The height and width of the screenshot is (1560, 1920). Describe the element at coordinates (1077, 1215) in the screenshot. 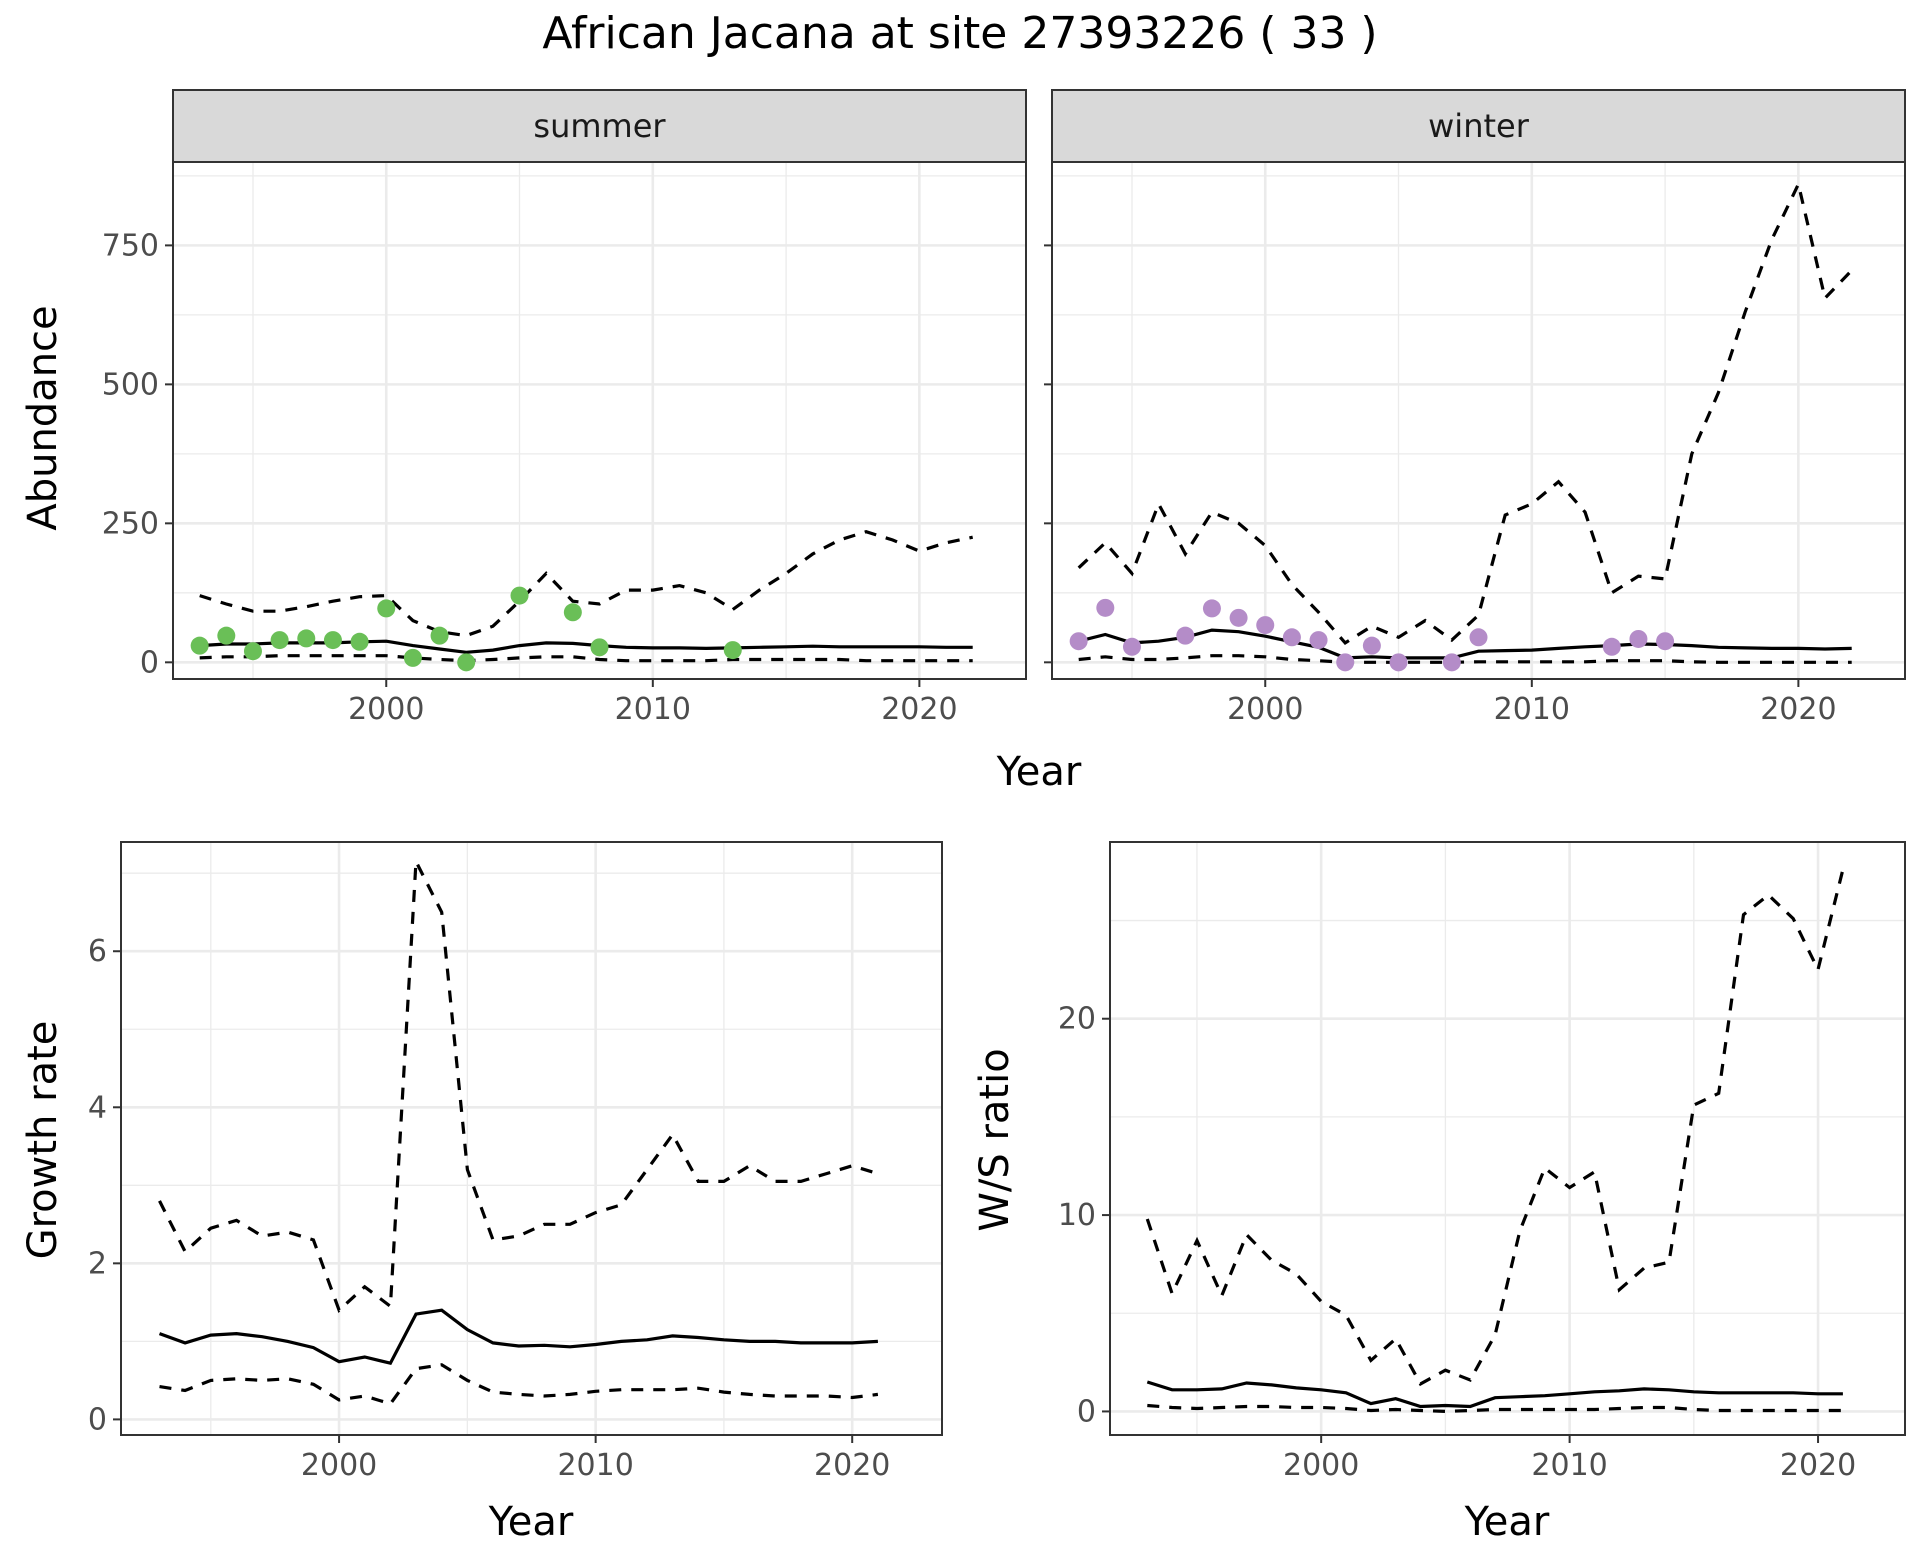

I see `y-tick-label: 10` at that location.